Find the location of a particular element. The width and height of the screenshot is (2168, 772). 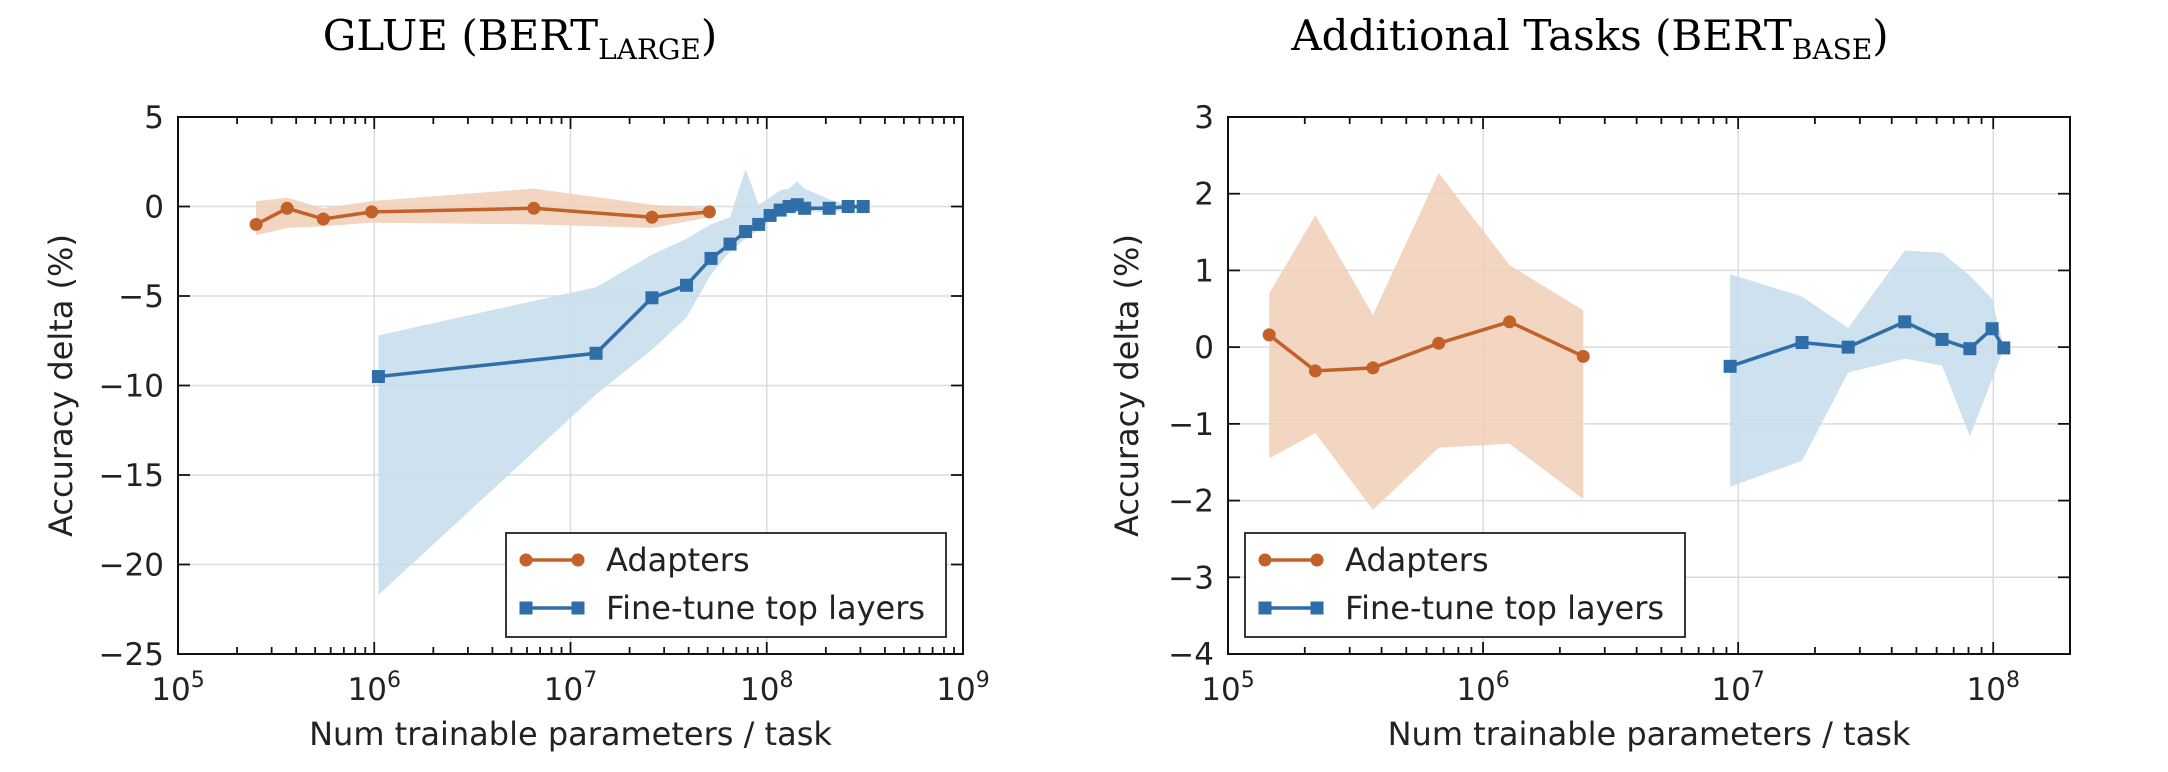

chart-title: Additional Tasks (BERTBASE) is located at coordinates (1589, 38).